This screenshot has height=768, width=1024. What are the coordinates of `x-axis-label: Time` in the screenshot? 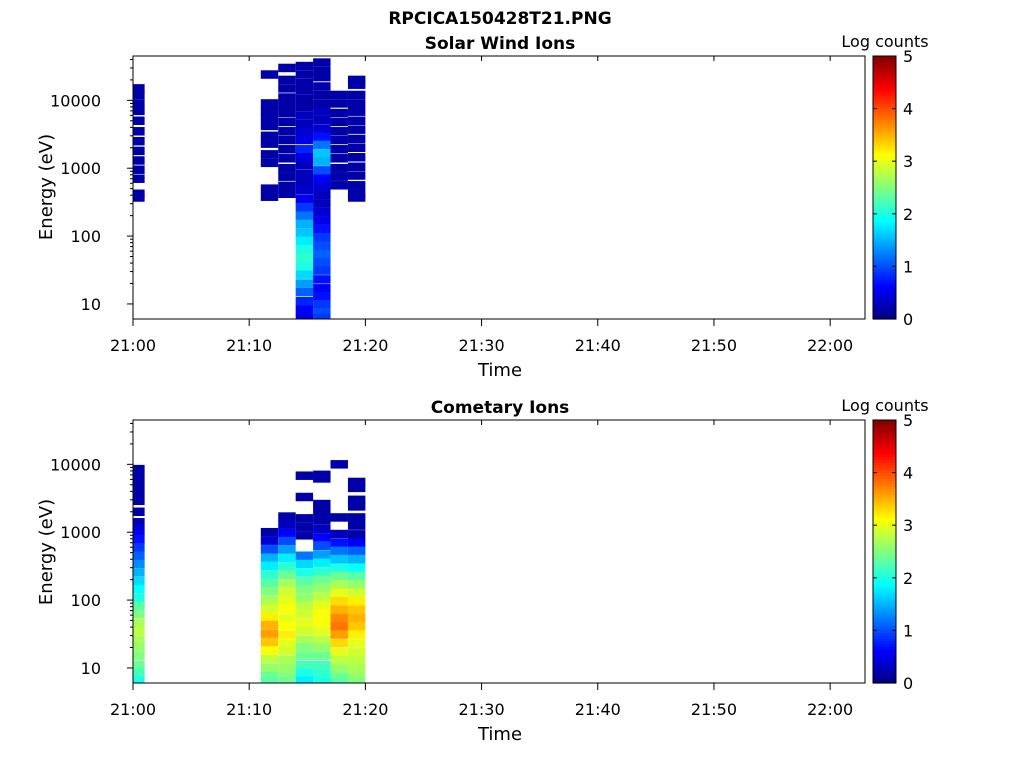 It's located at (499, 370).